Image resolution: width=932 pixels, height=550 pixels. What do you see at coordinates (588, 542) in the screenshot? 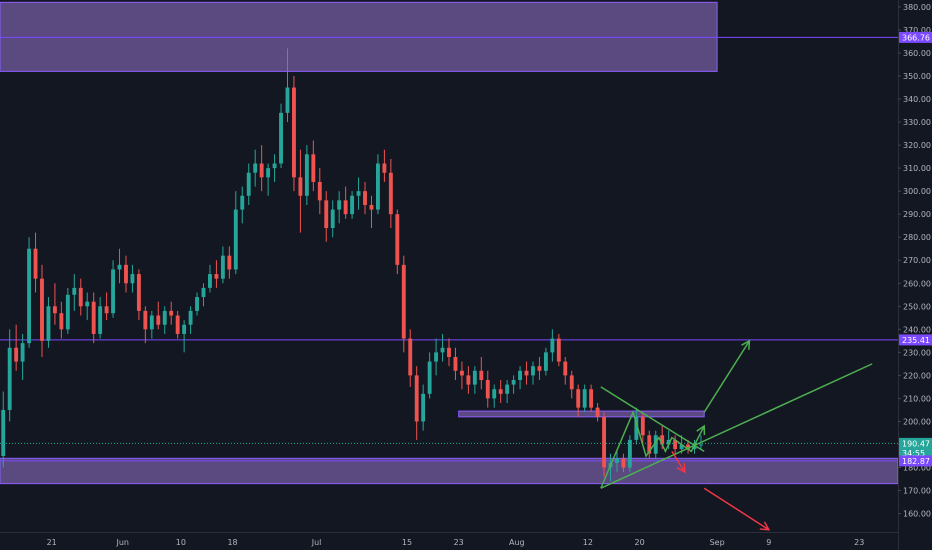
I see `x-tick-label: 12` at bounding box center [588, 542].